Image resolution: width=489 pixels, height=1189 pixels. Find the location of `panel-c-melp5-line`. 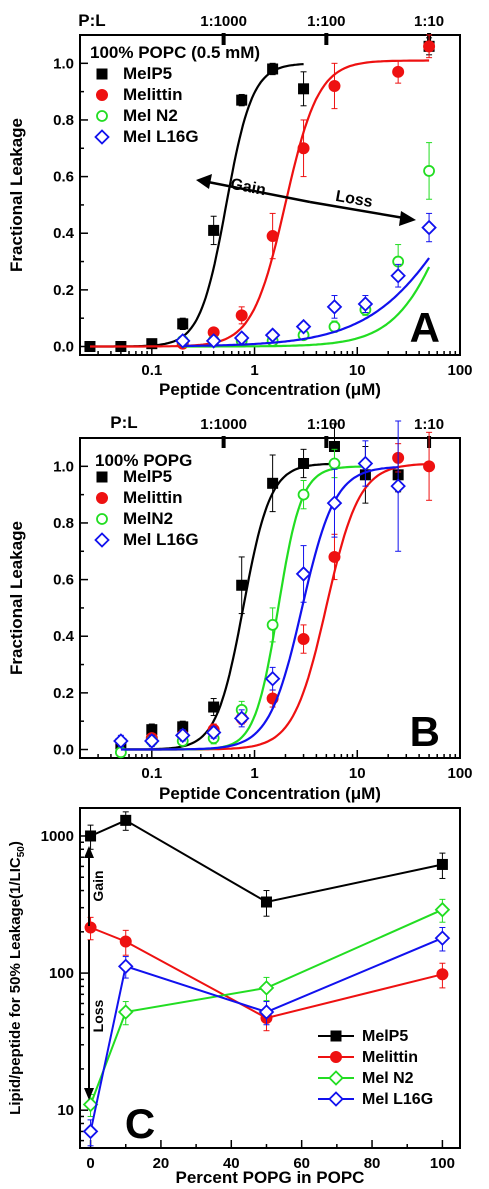

panel-c-melp5-line is located at coordinates (266, 861).